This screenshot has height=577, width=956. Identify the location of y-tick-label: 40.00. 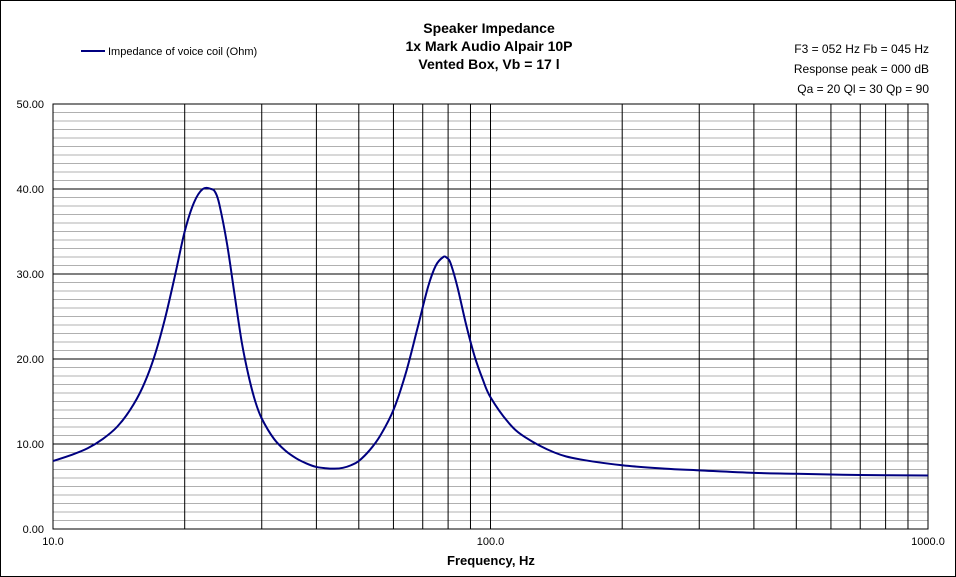
(30, 190).